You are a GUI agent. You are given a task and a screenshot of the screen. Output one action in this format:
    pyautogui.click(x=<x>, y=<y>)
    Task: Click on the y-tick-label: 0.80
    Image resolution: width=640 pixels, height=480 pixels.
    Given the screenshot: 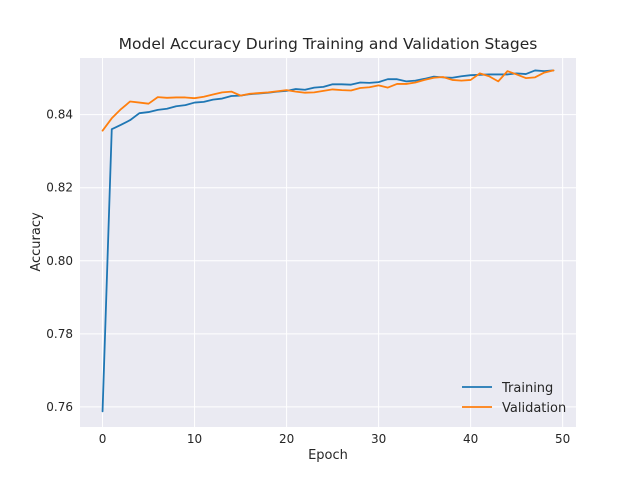 What is the action you would take?
    pyautogui.click(x=59, y=261)
    